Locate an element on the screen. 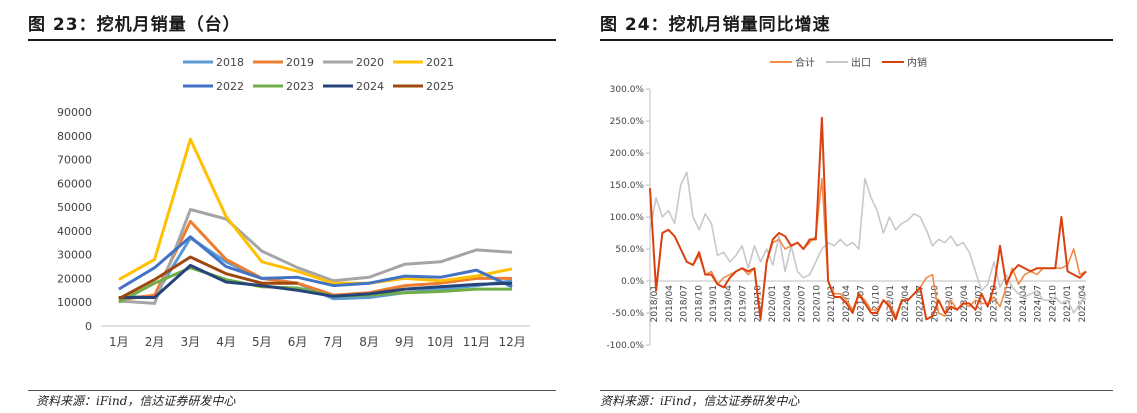 The height and width of the screenshot is (413, 1137). y-tick-label: 10000 is located at coordinates (74, 302).